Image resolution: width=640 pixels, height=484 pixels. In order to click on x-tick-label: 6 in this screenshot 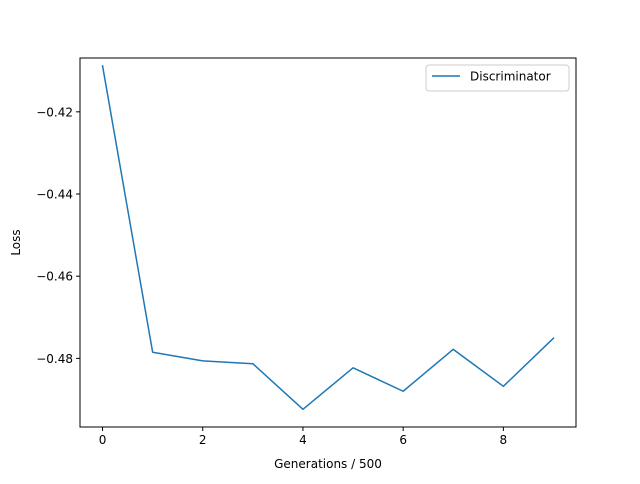, I will do `click(403, 440)`.